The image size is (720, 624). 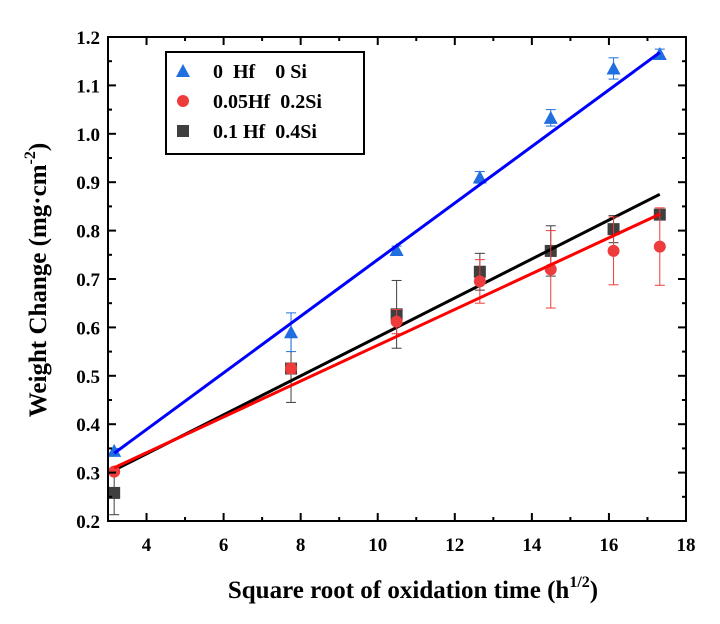 What do you see at coordinates (377, 545) in the screenshot?
I see `x-tick-label: 10` at bounding box center [377, 545].